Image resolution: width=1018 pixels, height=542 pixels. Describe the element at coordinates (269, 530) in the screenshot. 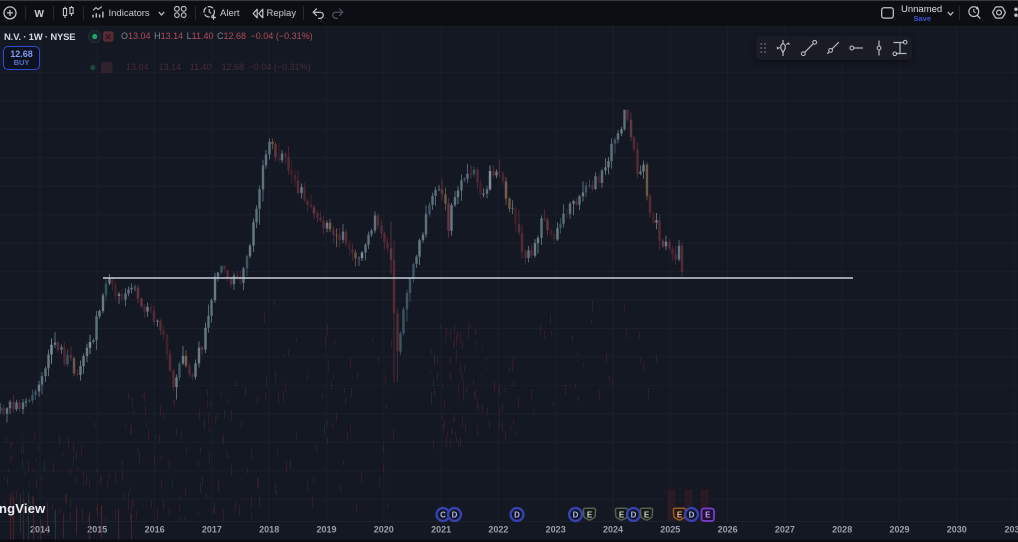

I see `svg-text: 2018` at that location.